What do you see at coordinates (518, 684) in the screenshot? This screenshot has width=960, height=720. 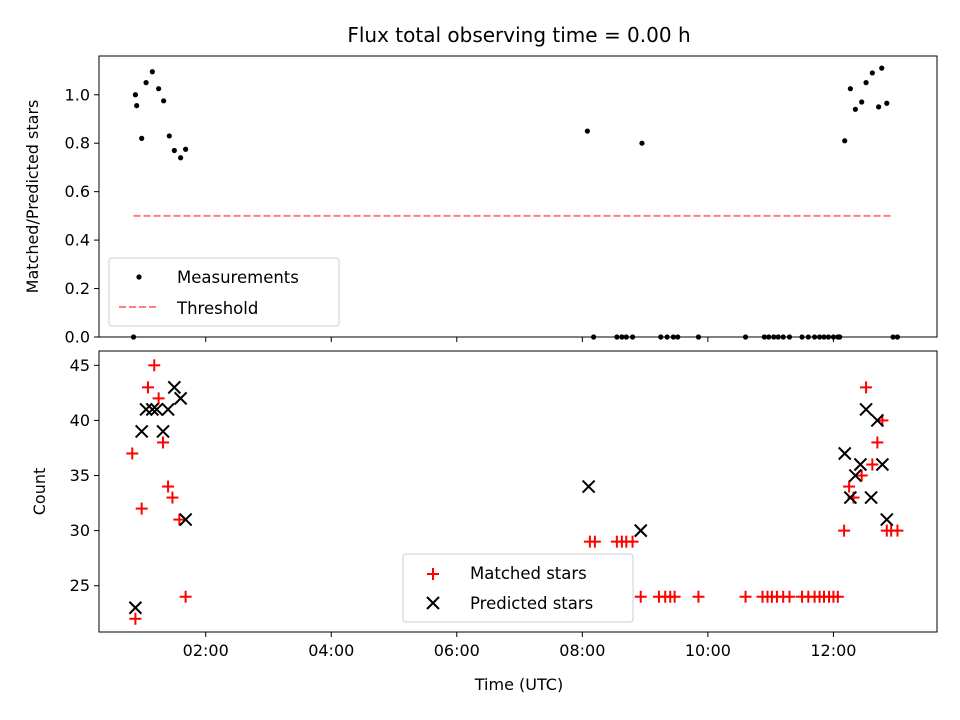 I see `bottom-panel-x-label: Time (UTC)` at bounding box center [518, 684].